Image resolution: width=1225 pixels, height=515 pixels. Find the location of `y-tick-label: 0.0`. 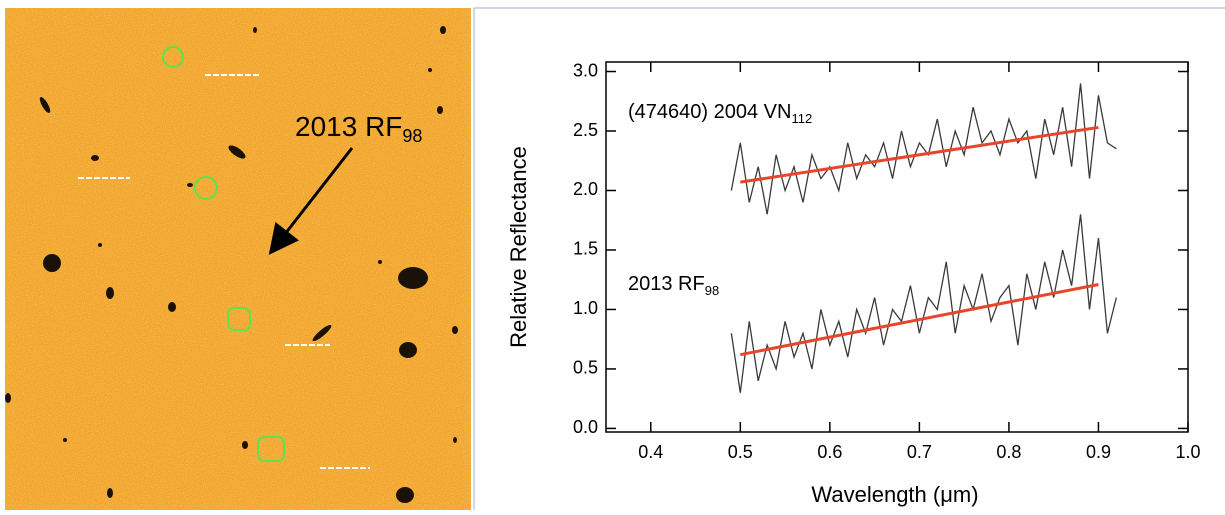

y-tick-label: 0.0 is located at coordinates (585, 427).